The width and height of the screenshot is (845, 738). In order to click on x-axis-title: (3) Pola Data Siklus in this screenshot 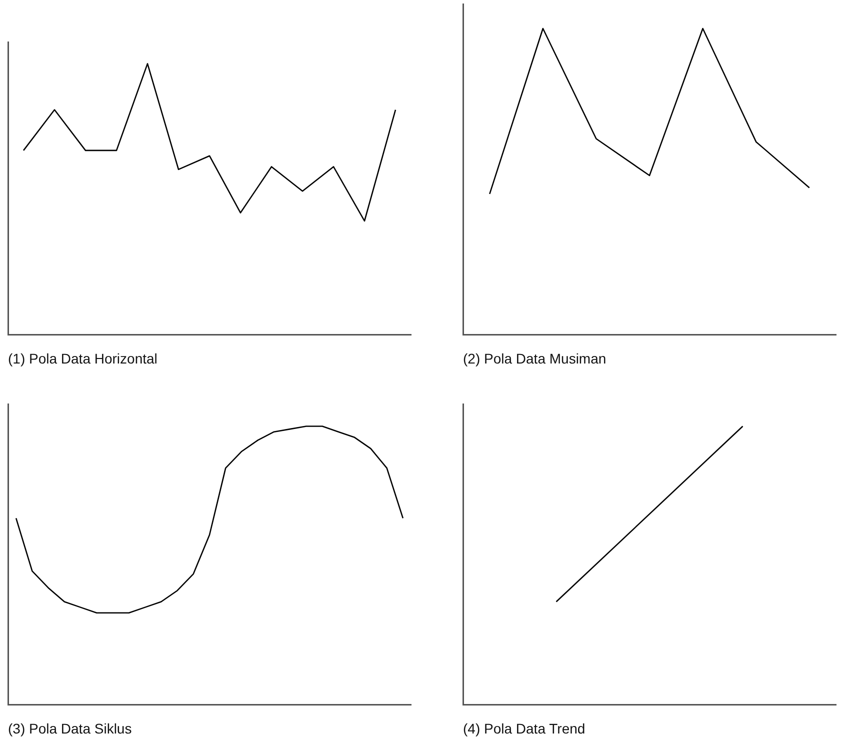, I will do `click(70, 728)`.